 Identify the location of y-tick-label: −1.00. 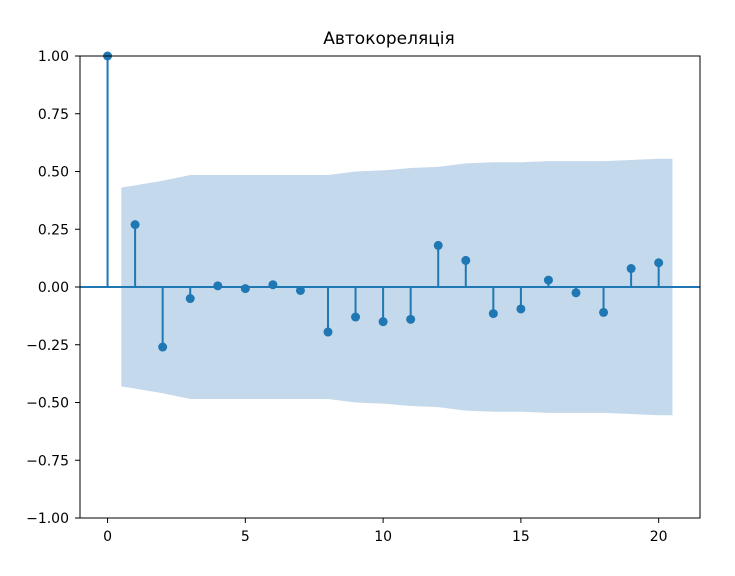
(47, 519).